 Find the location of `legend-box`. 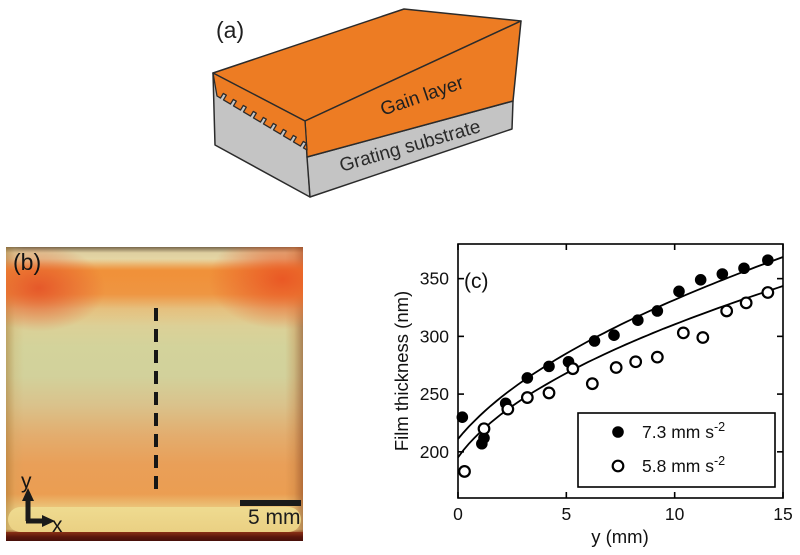

legend-box is located at coordinates (676, 450).